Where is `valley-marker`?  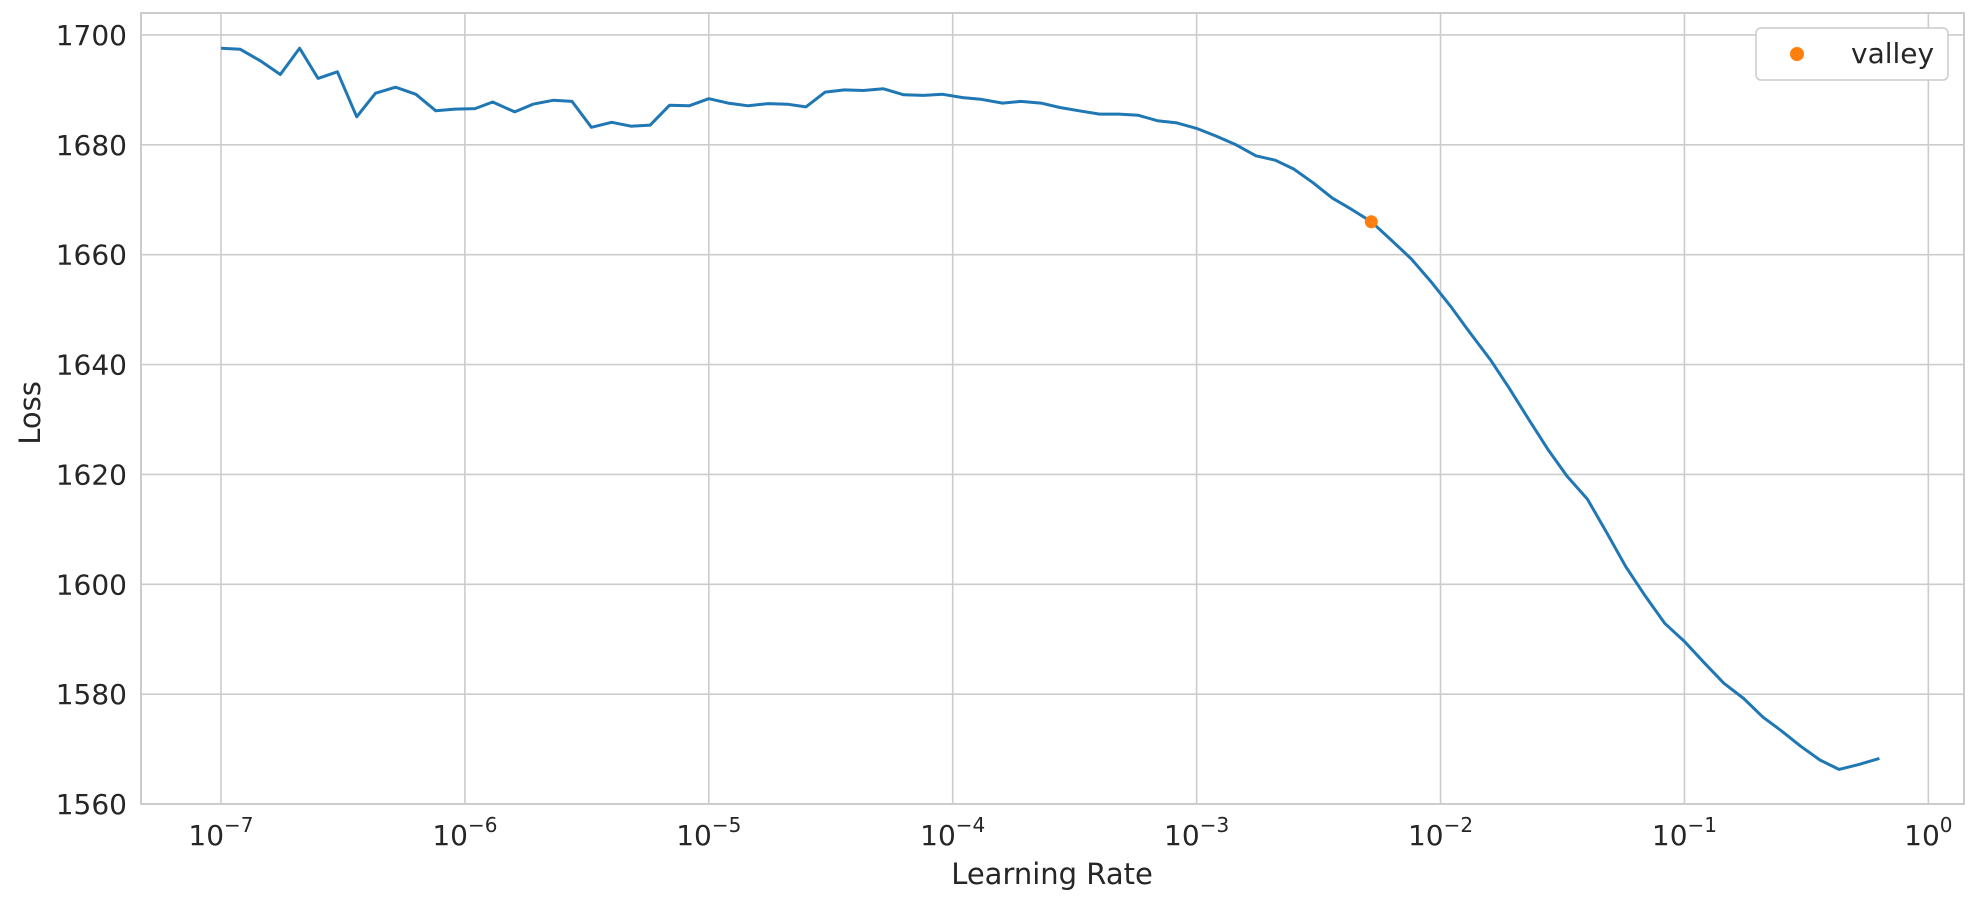
valley-marker is located at coordinates (1371, 222).